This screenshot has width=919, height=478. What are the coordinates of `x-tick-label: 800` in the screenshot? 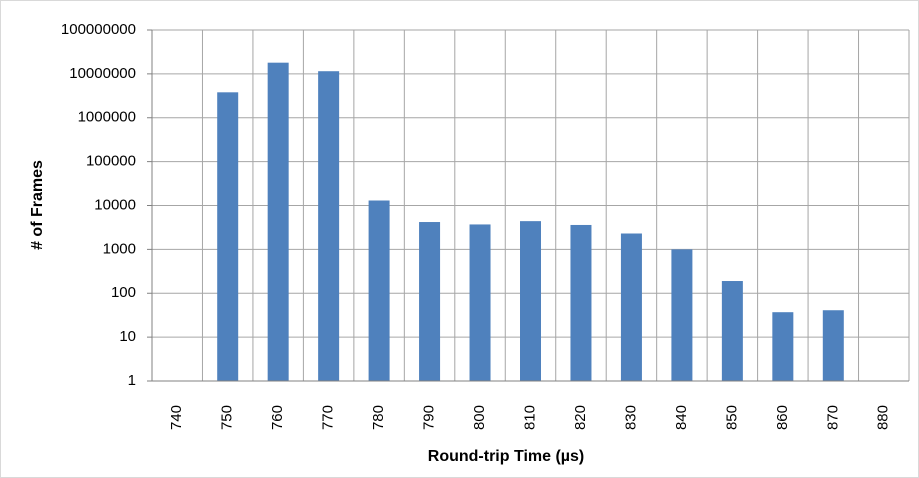 It's located at (479, 417).